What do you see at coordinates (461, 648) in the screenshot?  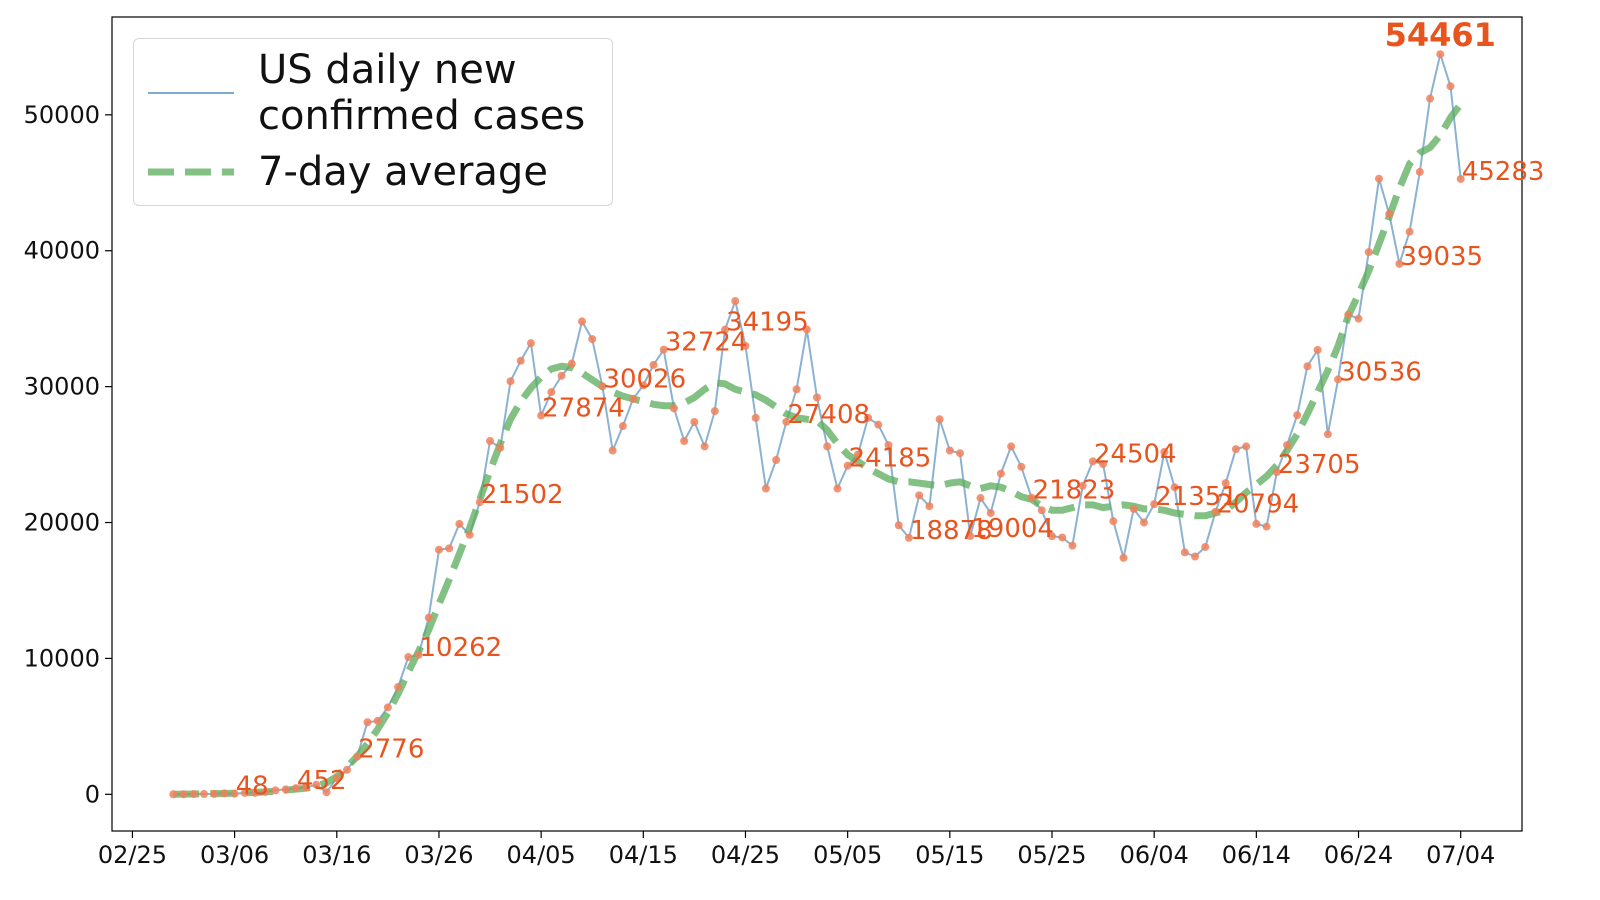 I see `data-label: 10262` at bounding box center [461, 648].